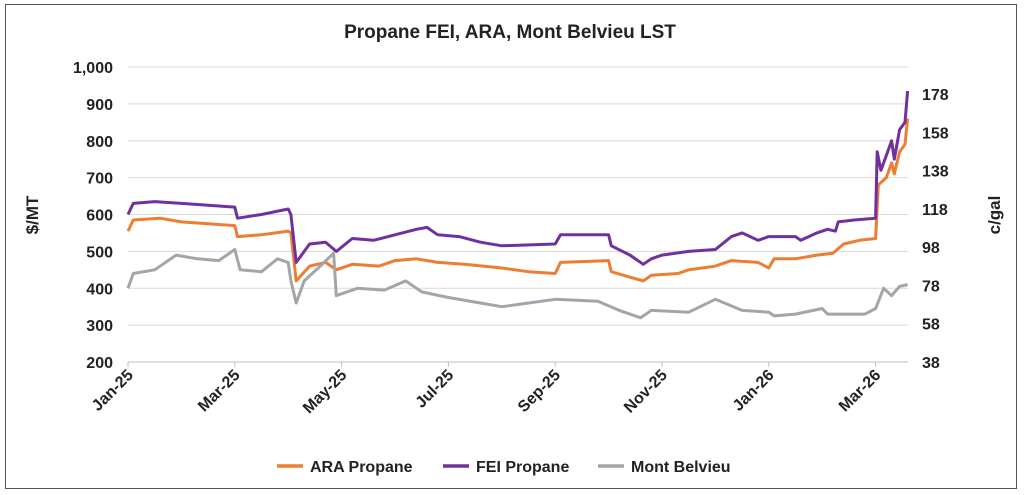 The image size is (1024, 495). Describe the element at coordinates (99, 289) in the screenshot. I see `y-tick-label: 400` at that location.